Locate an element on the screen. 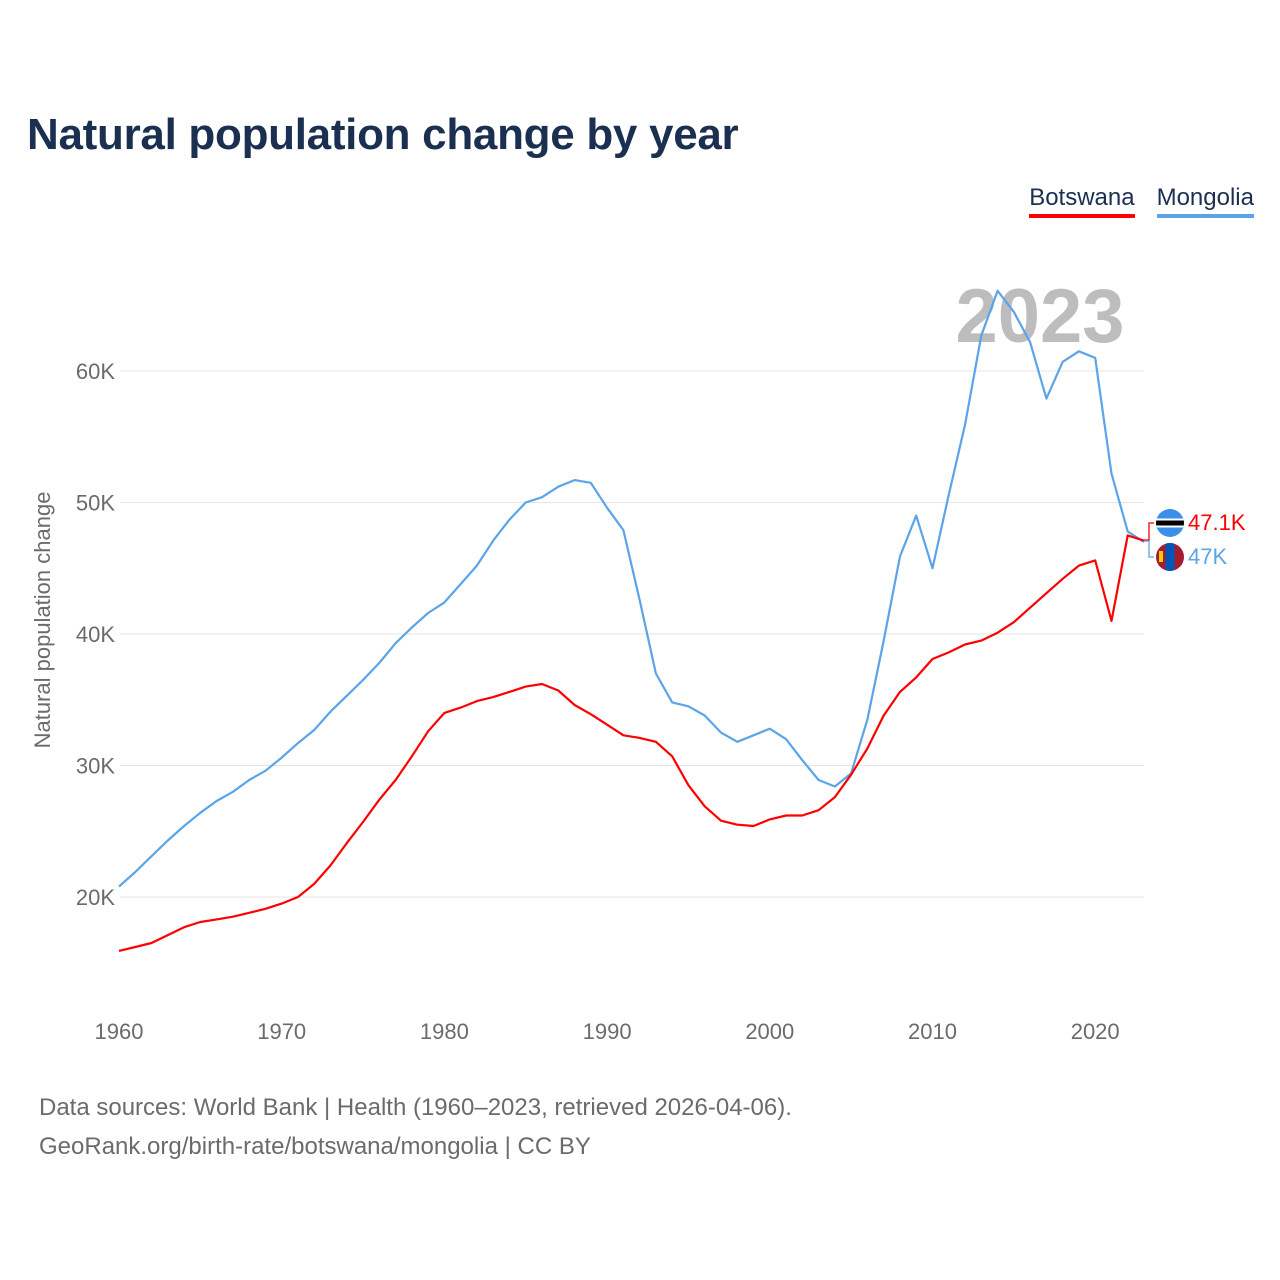 This screenshot has height=1280, width=1280. botswana-flag-icon is located at coordinates (1170, 523).